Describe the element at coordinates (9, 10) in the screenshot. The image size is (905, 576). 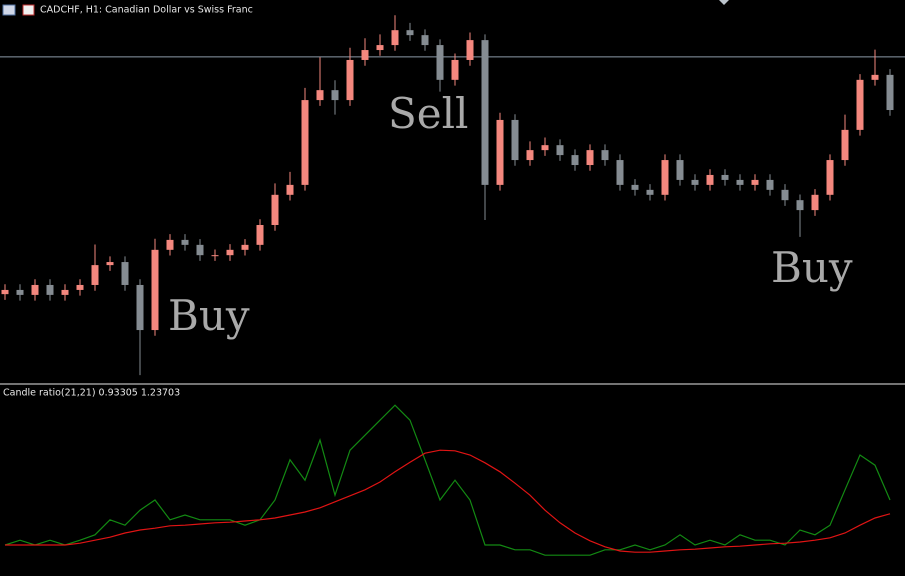
I see `menu-icon` at that location.